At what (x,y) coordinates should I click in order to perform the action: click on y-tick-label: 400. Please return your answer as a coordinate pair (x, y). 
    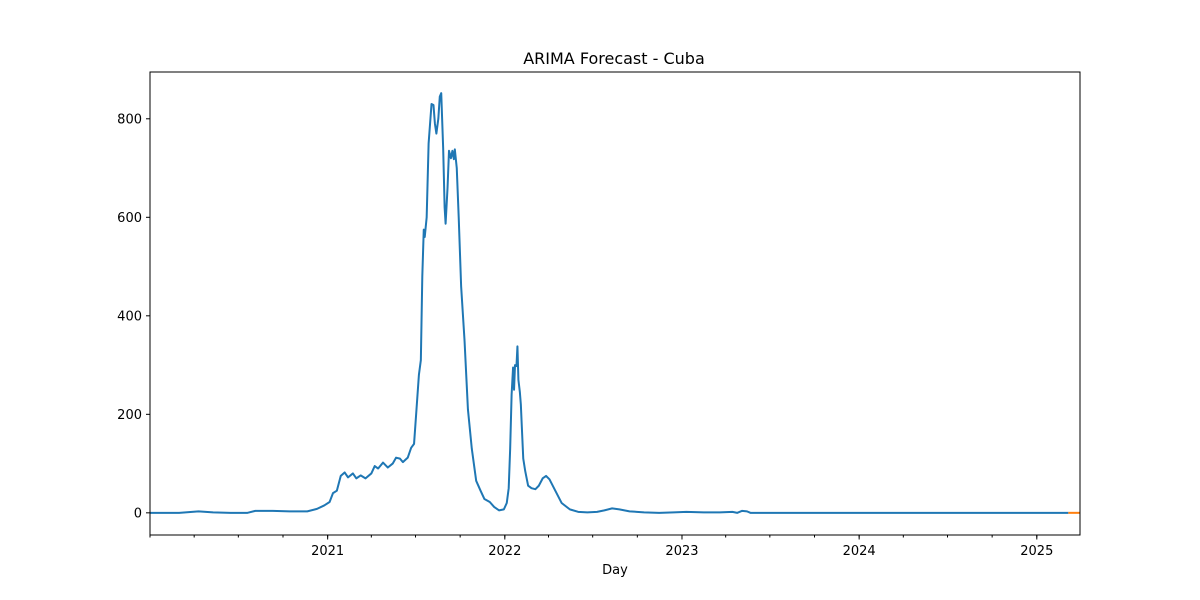
    Looking at the image, I should click on (129, 316).